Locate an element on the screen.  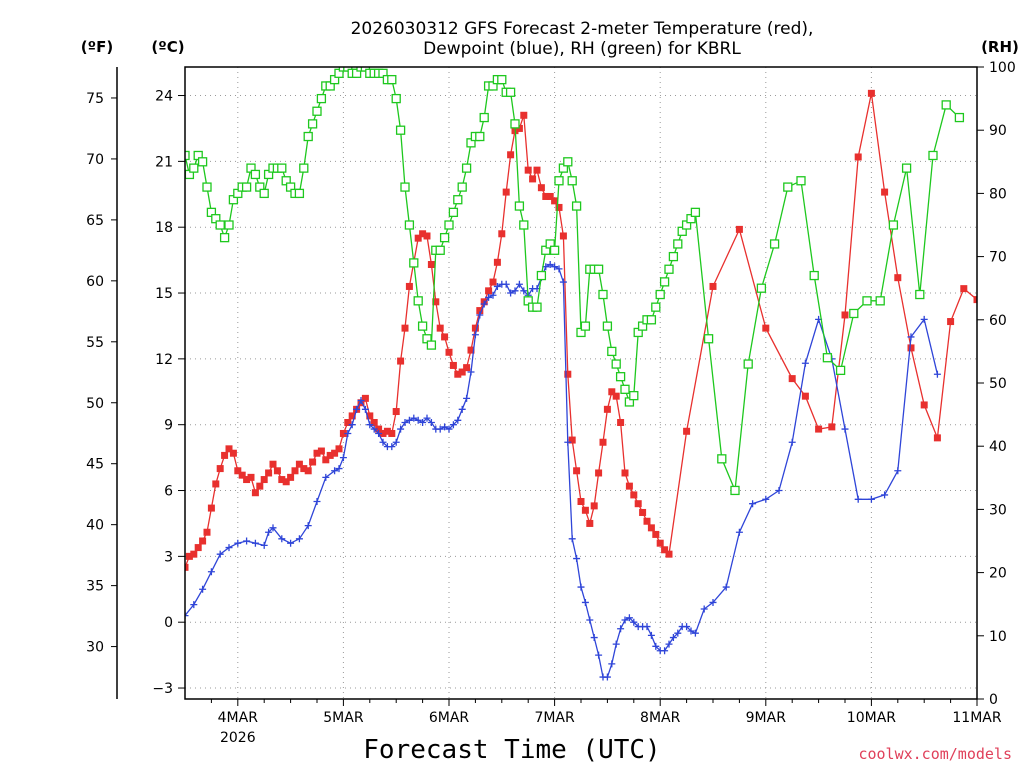
celsius-unit-label: (ºC) is located at coordinates (167, 47).